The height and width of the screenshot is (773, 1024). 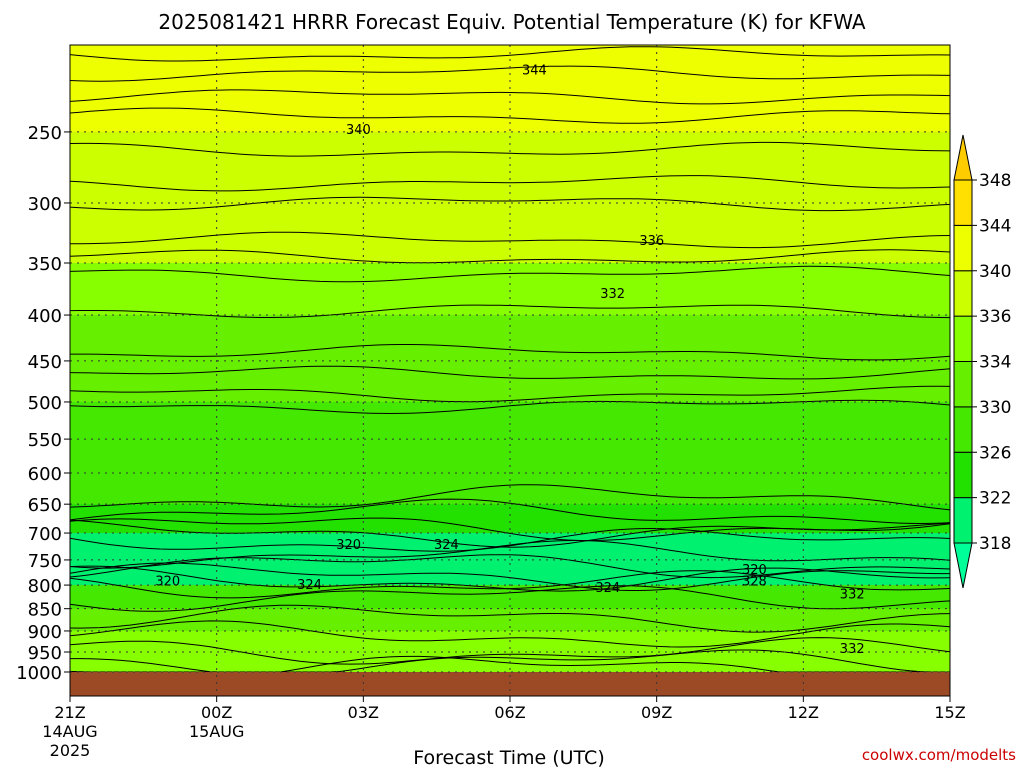 I want to click on contour-label: 328, so click(x=754, y=582).